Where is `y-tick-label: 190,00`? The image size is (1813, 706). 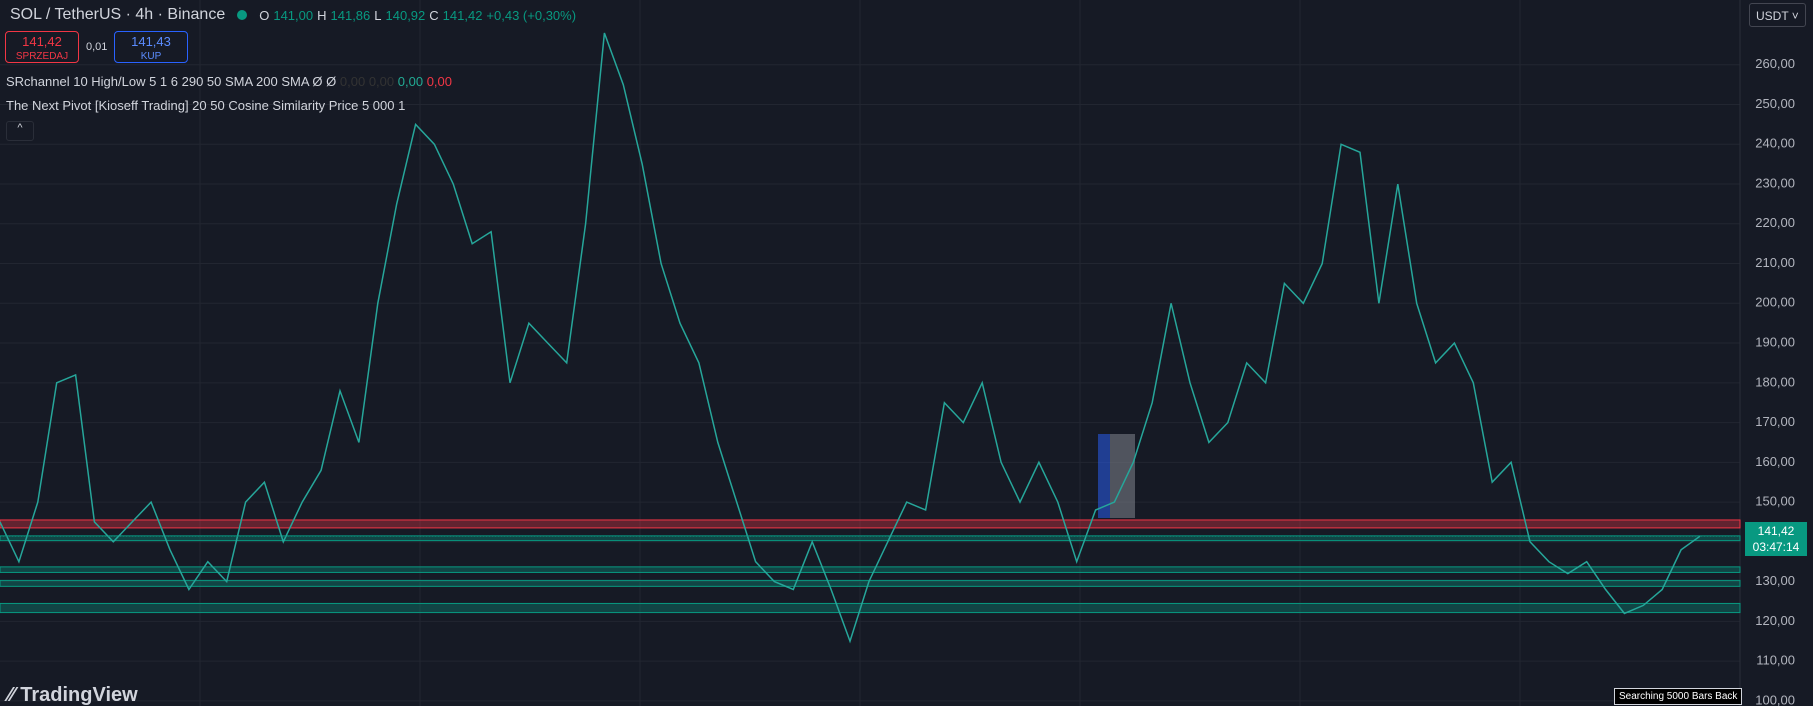
y-tick-label: 190,00 is located at coordinates (1775, 341).